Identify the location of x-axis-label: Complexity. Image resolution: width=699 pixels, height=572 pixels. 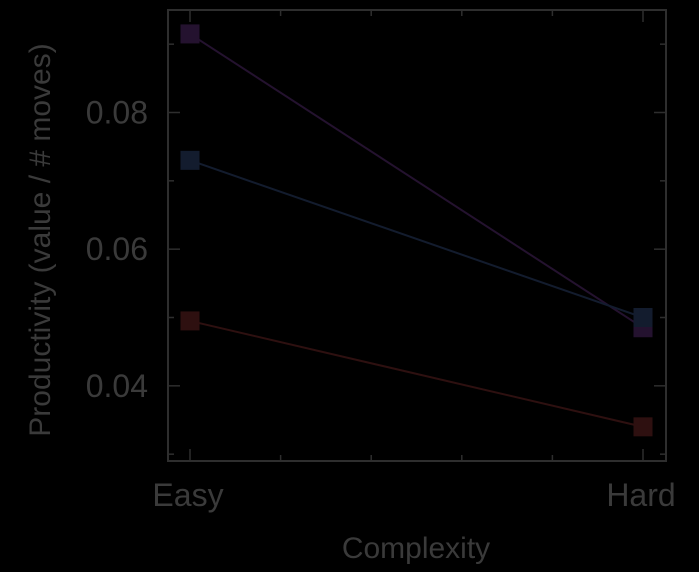
(416, 548).